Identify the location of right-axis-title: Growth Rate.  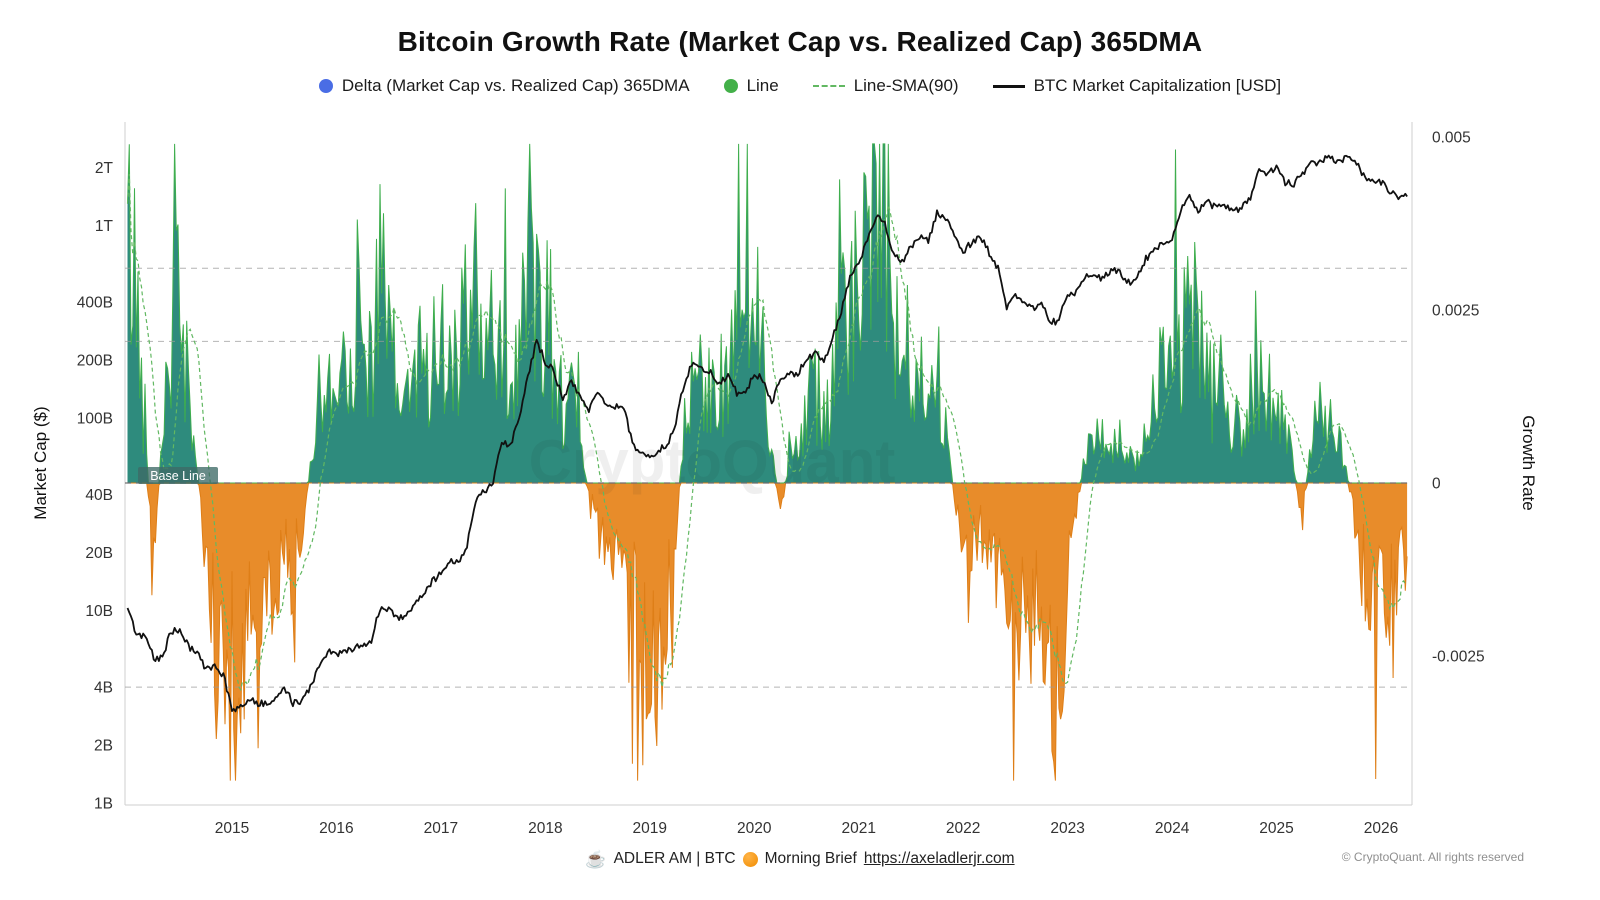
(1528, 462).